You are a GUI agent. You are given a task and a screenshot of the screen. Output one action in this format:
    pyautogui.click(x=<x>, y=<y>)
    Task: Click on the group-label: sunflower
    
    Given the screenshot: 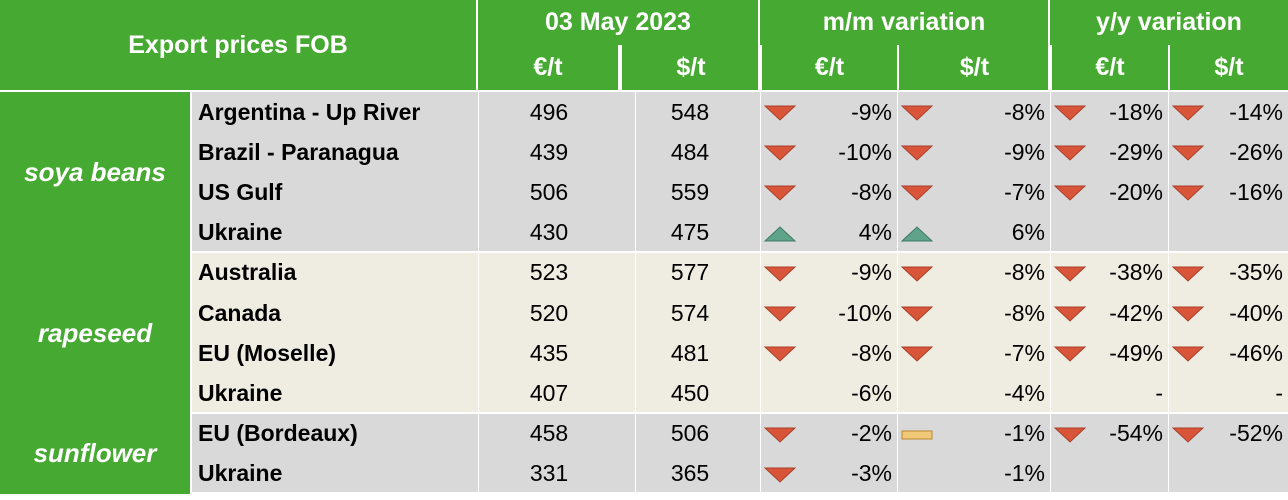 What is the action you would take?
    pyautogui.click(x=95, y=453)
    